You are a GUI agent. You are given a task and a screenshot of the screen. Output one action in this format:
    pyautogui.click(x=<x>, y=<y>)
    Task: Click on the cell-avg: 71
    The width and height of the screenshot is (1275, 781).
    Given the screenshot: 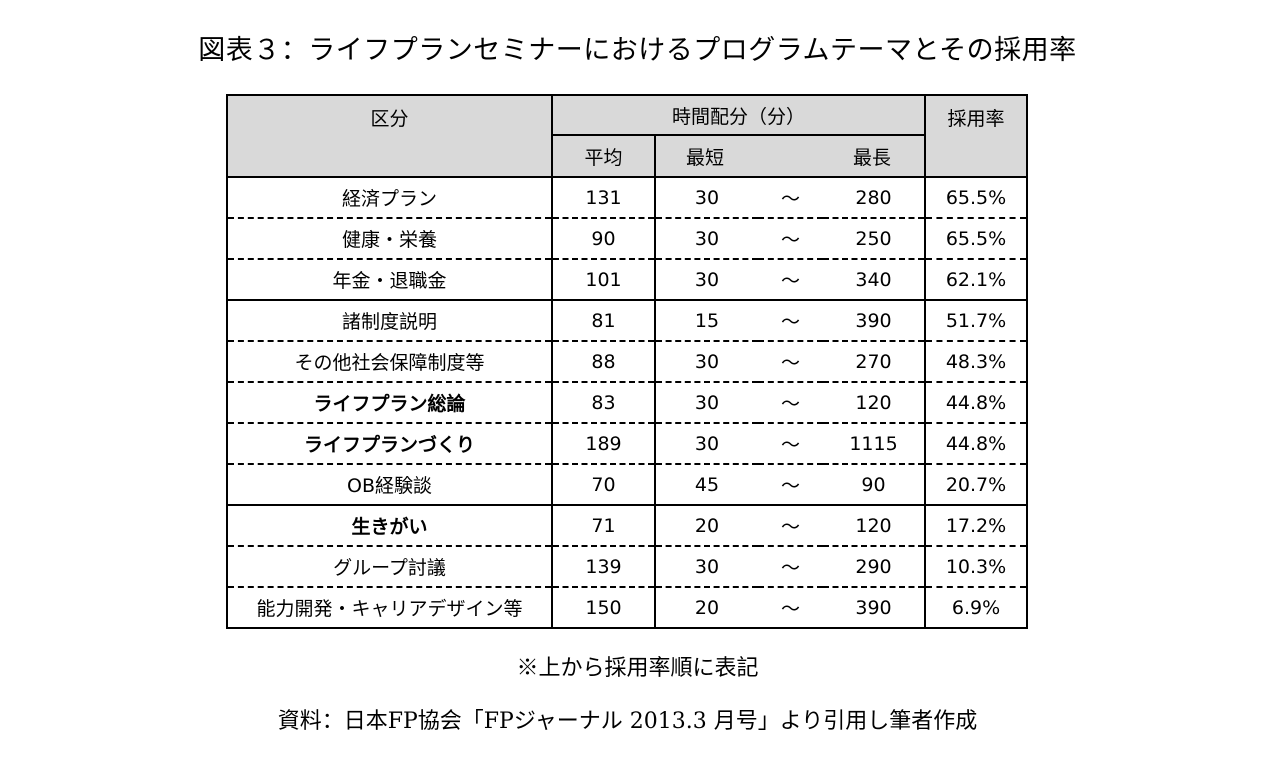 What is the action you would take?
    pyautogui.click(x=603, y=525)
    